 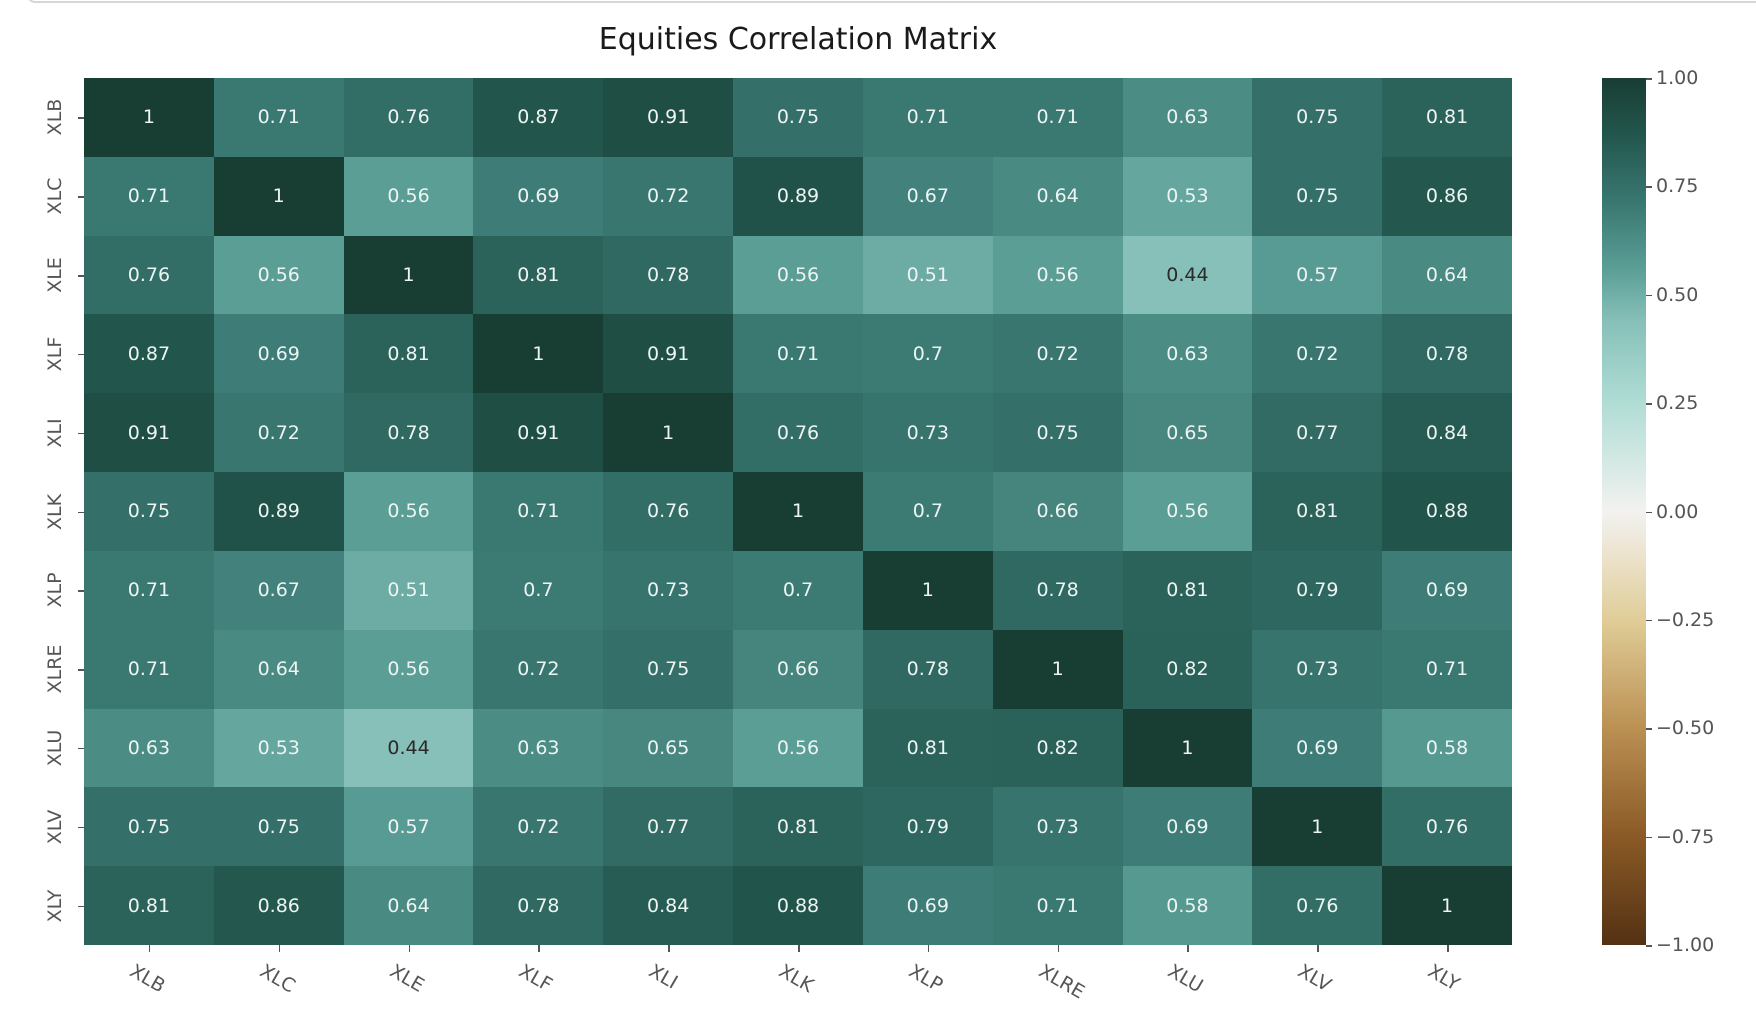 I want to click on heatmap-cell: 0.78, so click(x=408, y=433).